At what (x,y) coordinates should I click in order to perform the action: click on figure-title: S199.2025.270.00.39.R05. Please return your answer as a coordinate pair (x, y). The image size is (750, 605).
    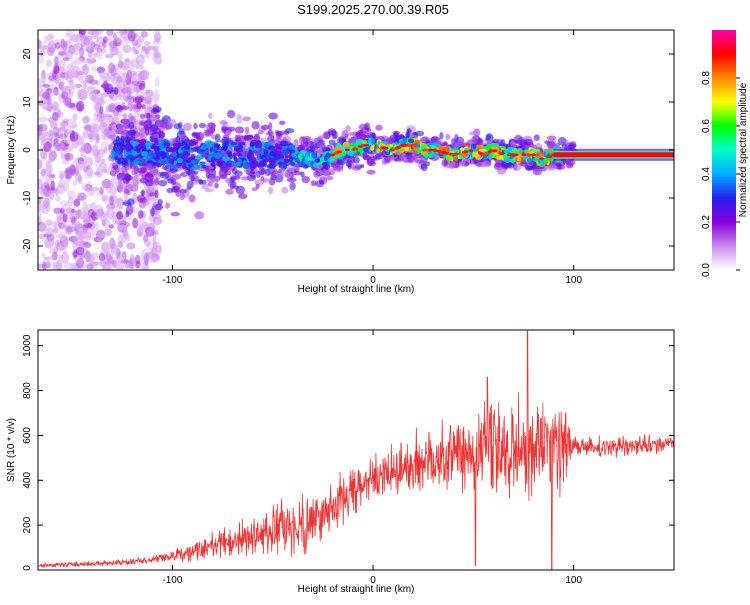
    Looking at the image, I should click on (373, 9).